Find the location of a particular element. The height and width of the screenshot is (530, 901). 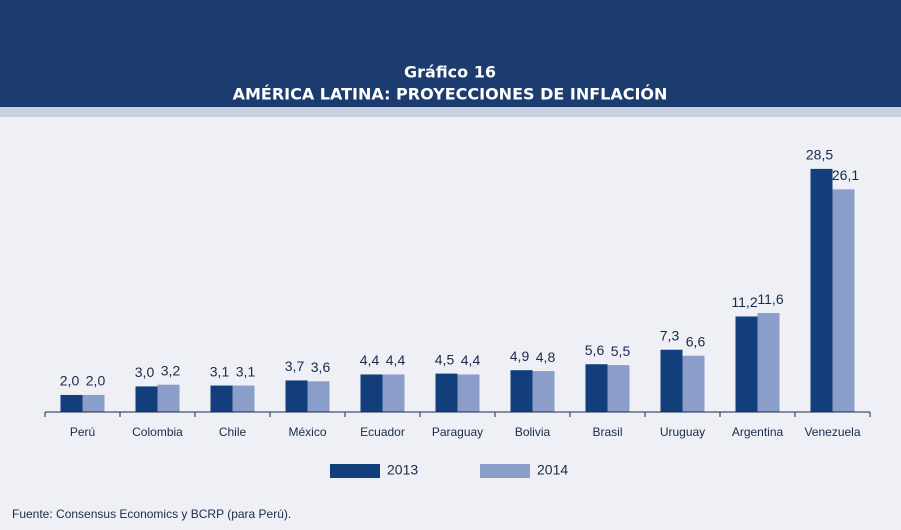

x-tick-label: México is located at coordinates (307, 432).